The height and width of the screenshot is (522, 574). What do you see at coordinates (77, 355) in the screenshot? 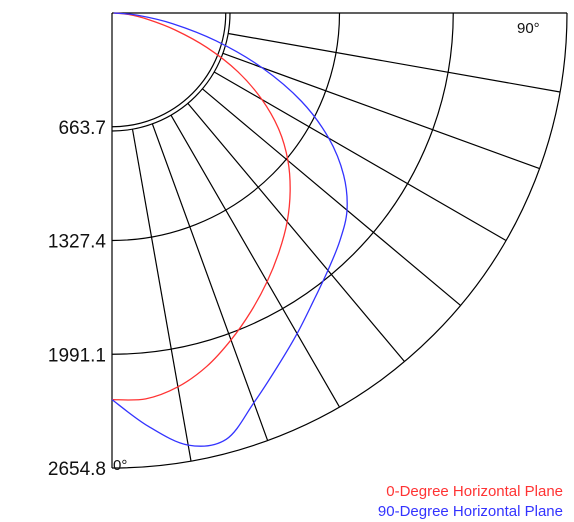
I see `radial-tick-label-2: 1991.1` at bounding box center [77, 355].